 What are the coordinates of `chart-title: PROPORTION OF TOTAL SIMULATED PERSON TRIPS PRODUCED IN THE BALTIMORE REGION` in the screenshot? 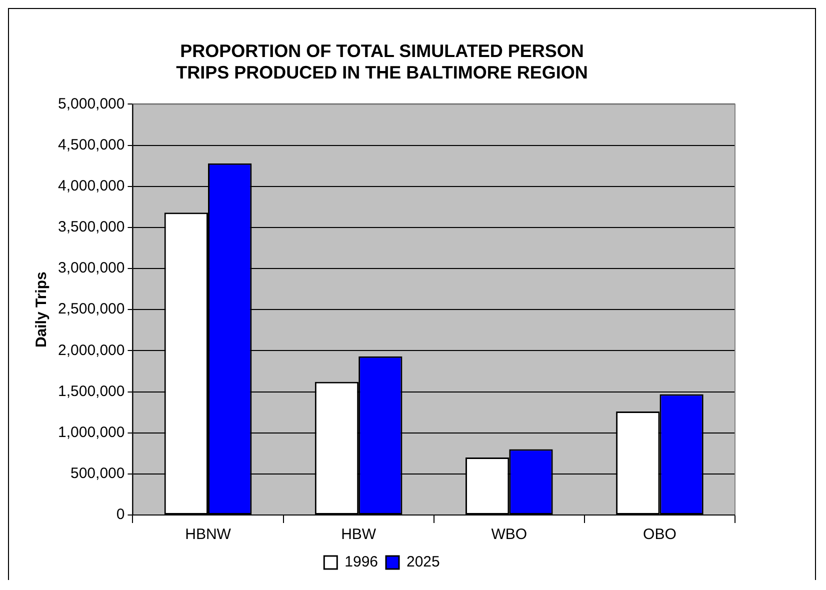 It's located at (382, 61).